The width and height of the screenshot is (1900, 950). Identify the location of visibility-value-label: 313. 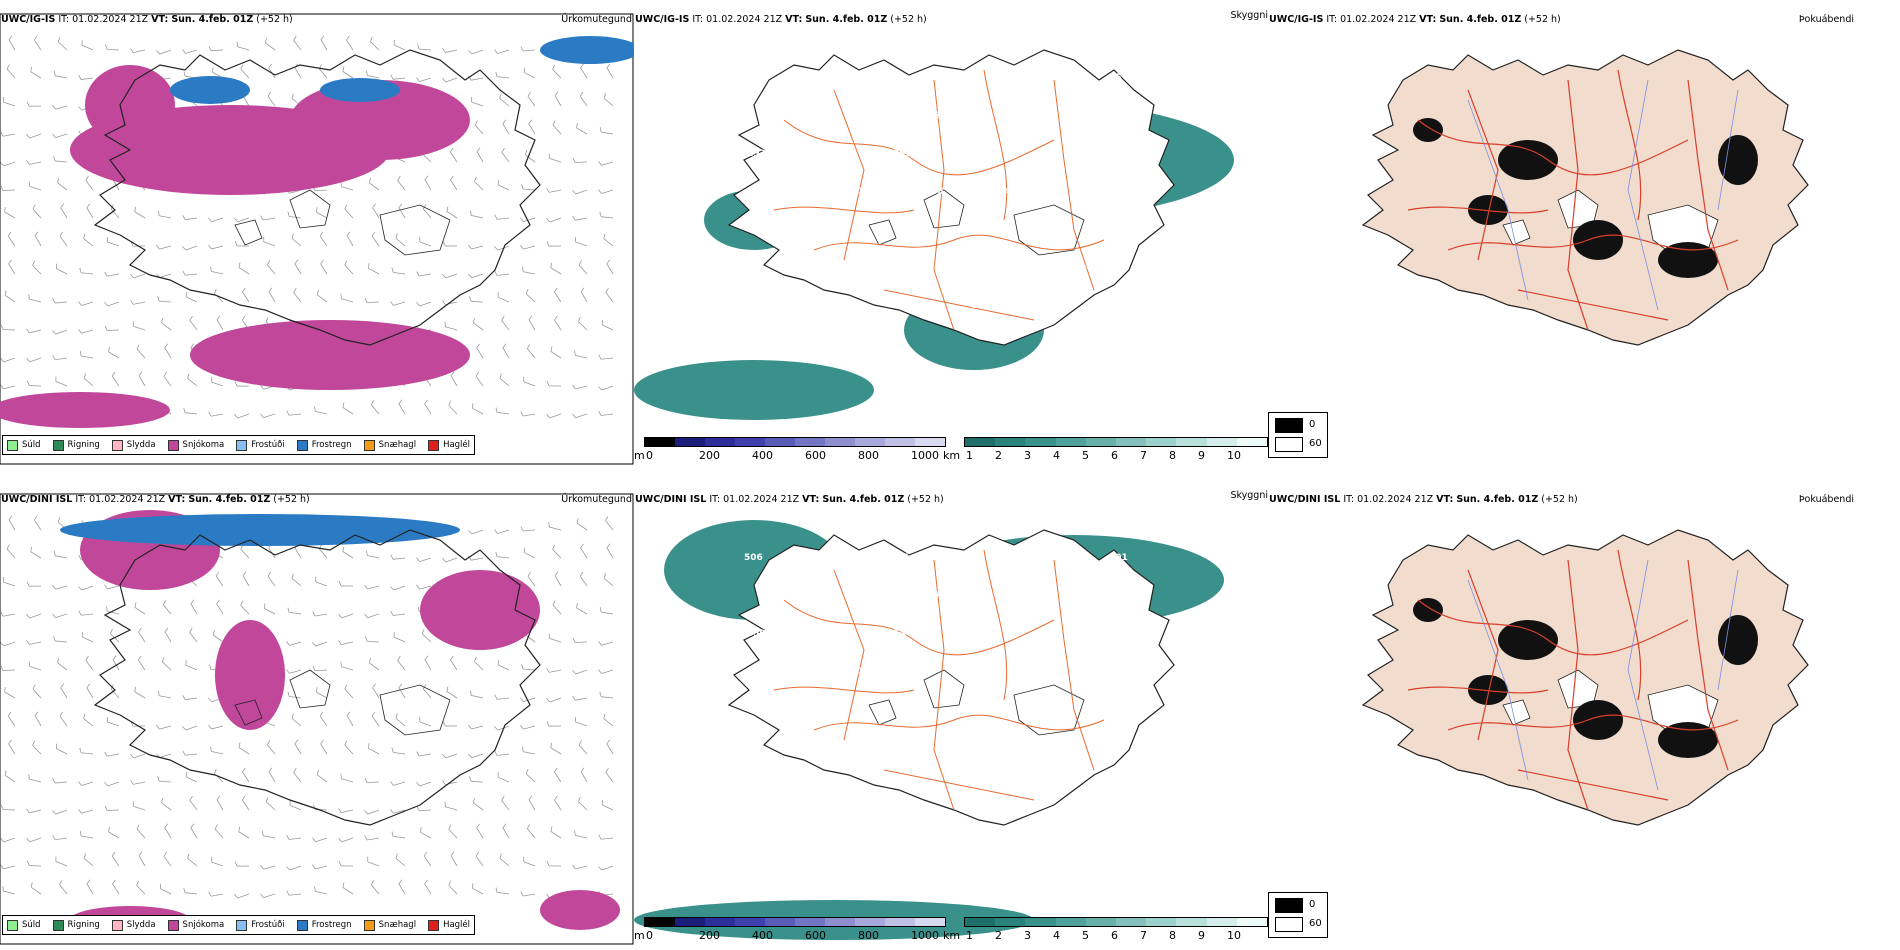
(753, 78).